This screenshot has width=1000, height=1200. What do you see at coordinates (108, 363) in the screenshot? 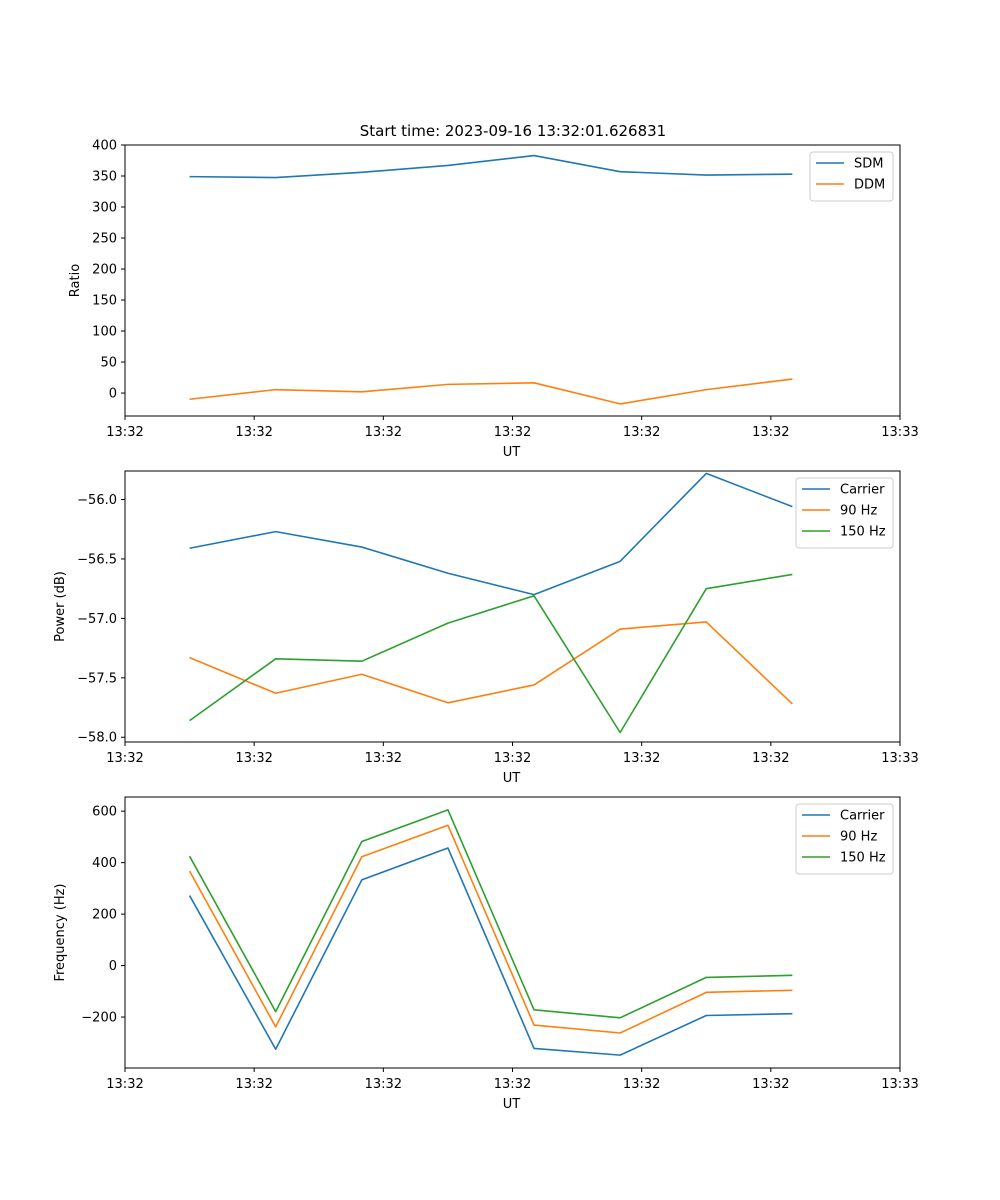
I see `ratio-y-tick-label: 50` at bounding box center [108, 363].